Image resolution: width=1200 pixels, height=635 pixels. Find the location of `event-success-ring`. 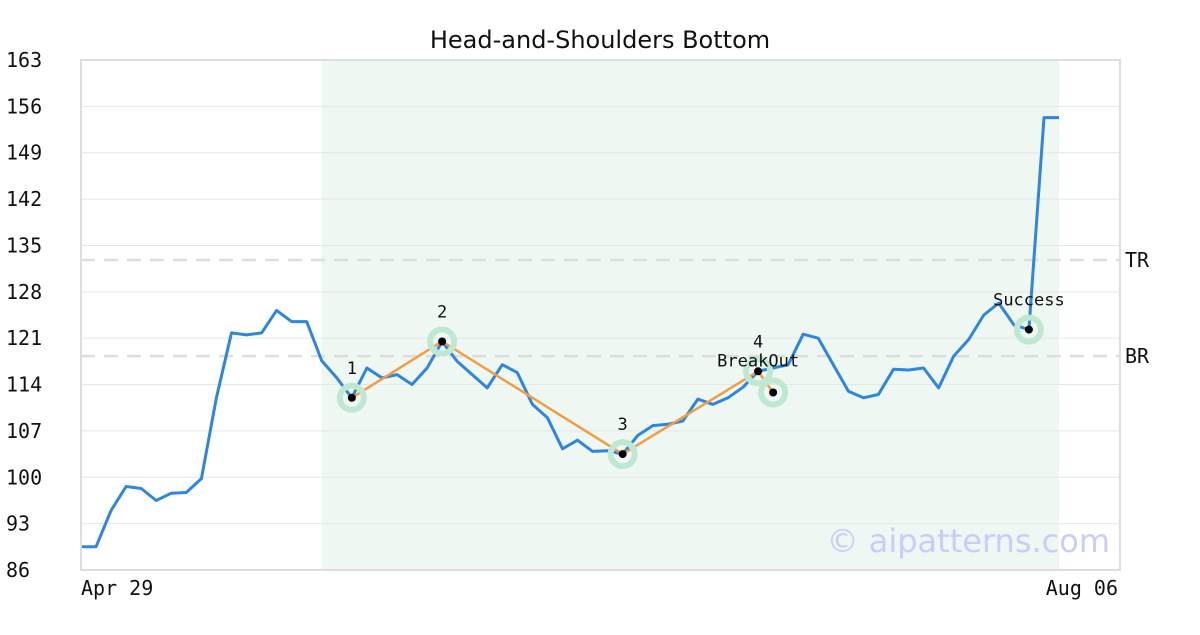

event-success-ring is located at coordinates (1028, 329).